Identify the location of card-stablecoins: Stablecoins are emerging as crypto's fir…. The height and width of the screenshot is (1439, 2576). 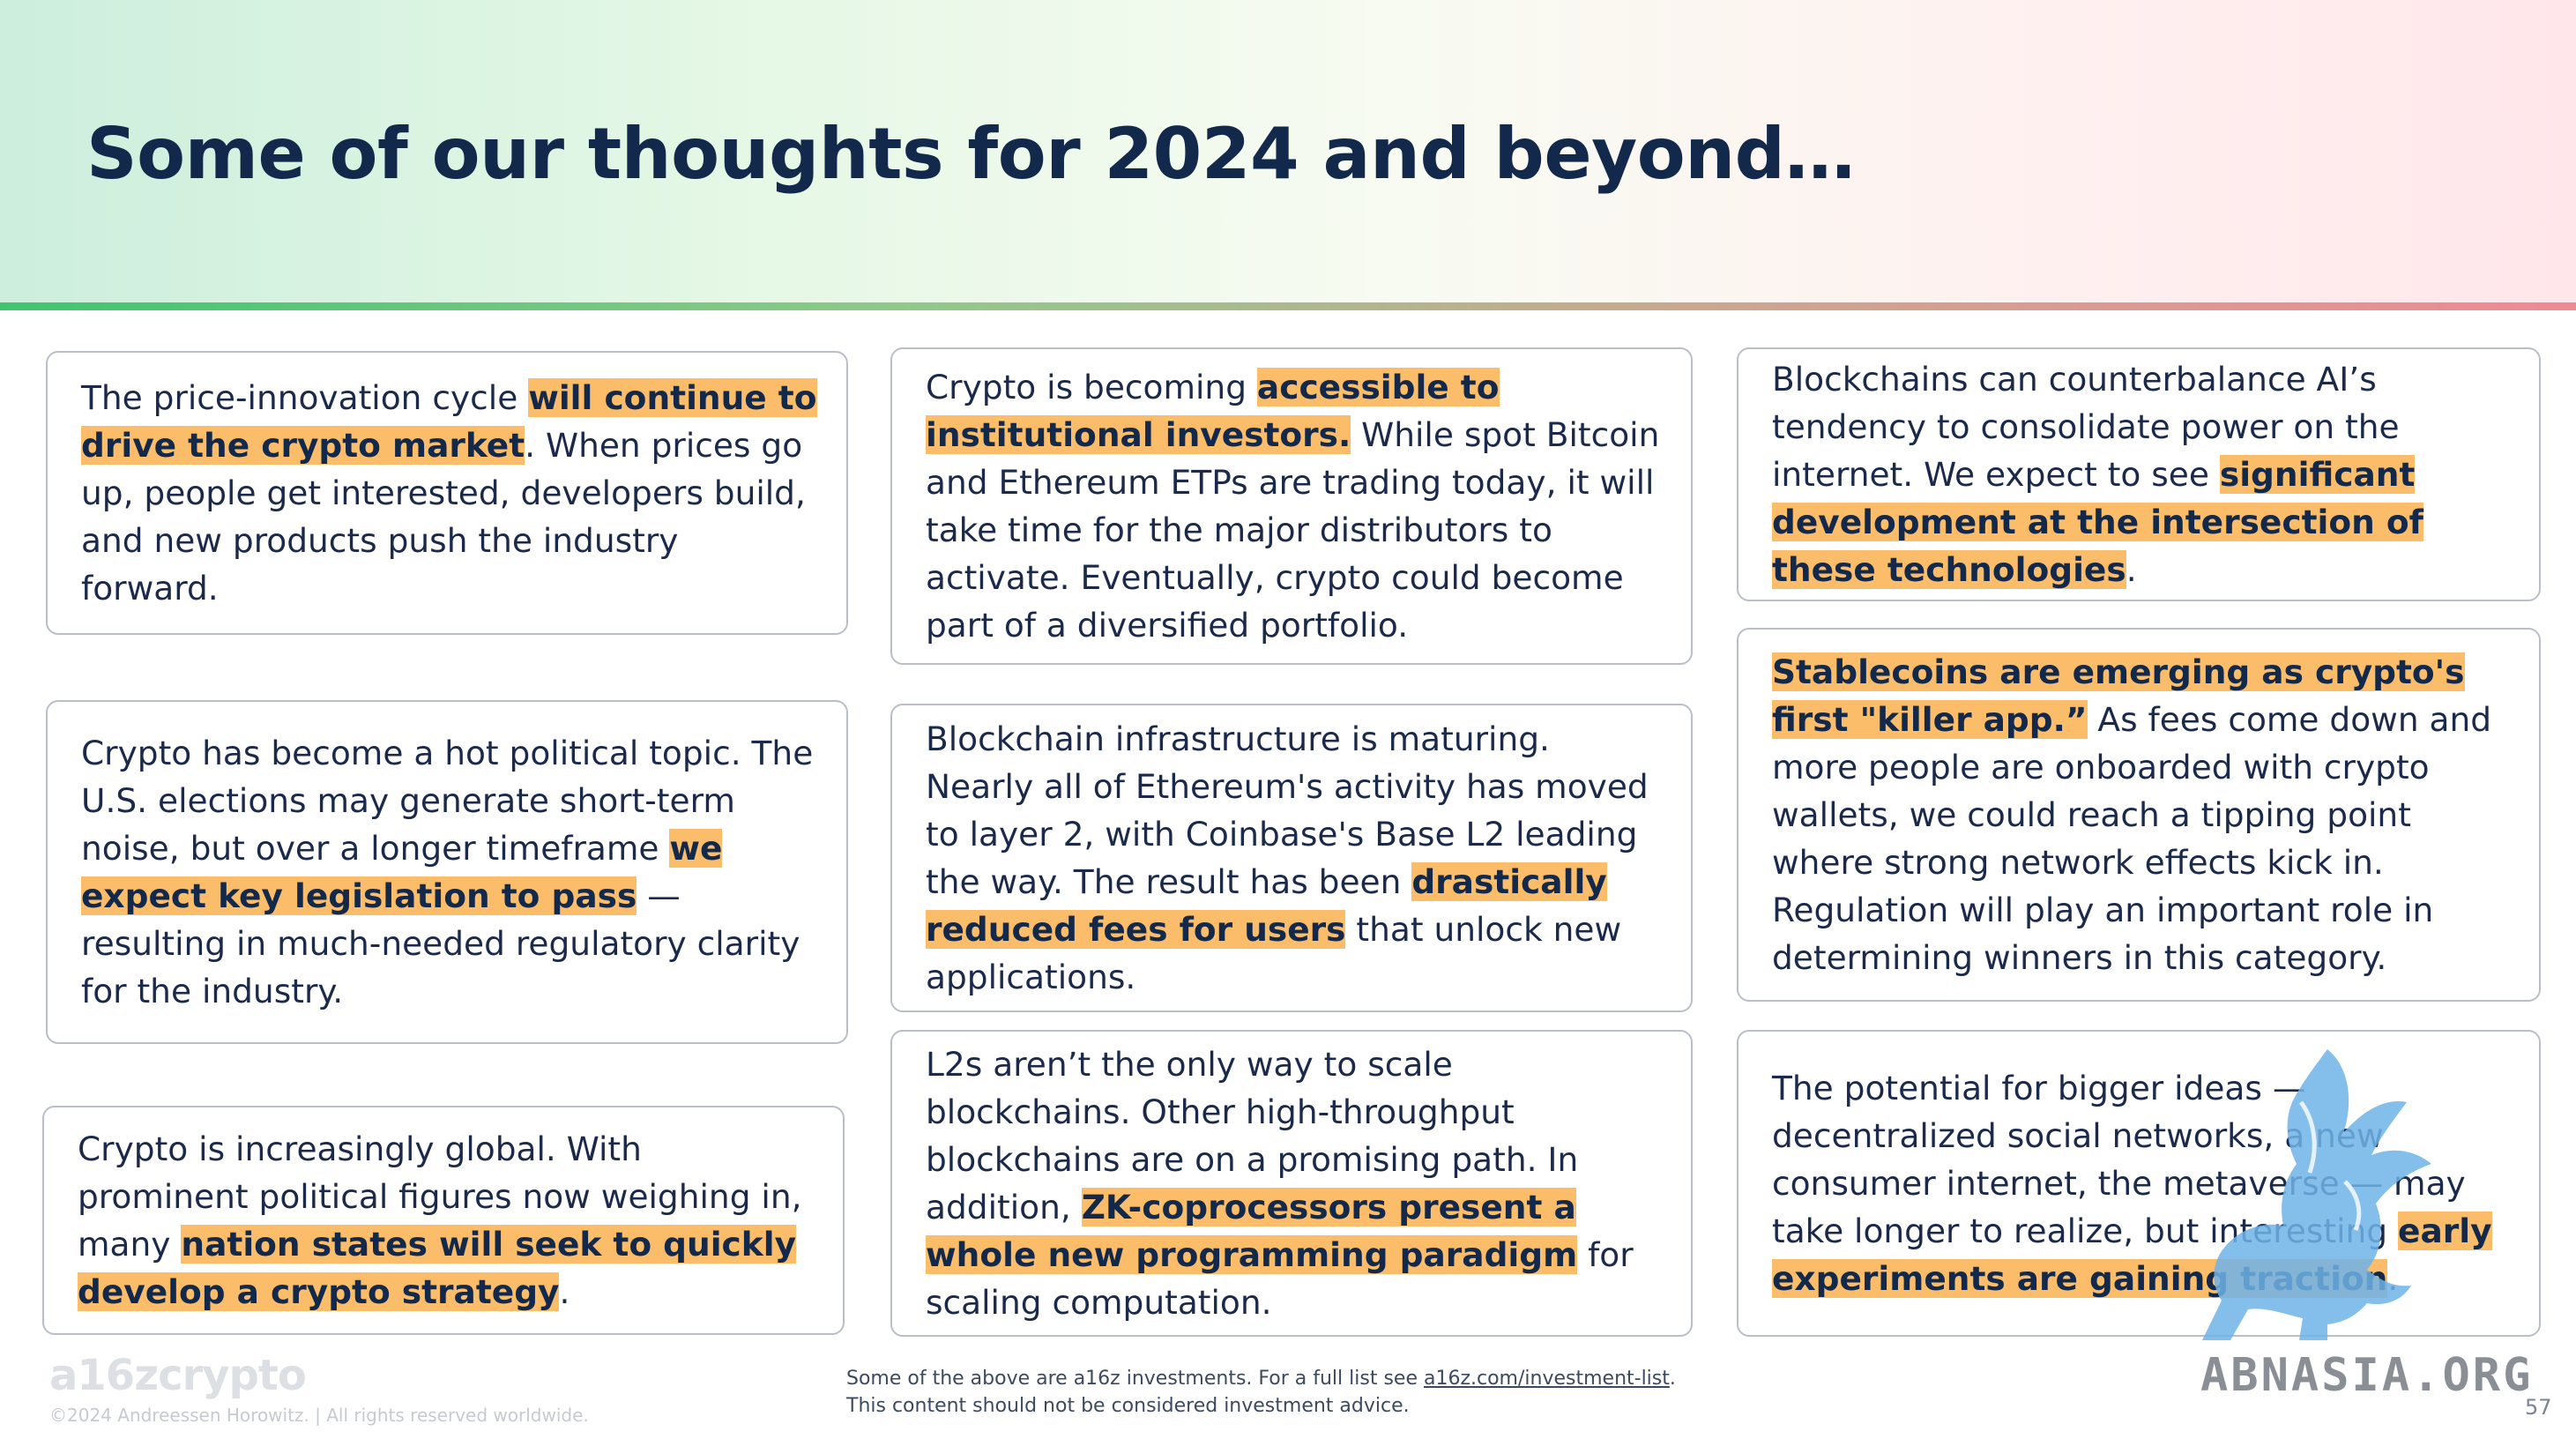
(2139, 815).